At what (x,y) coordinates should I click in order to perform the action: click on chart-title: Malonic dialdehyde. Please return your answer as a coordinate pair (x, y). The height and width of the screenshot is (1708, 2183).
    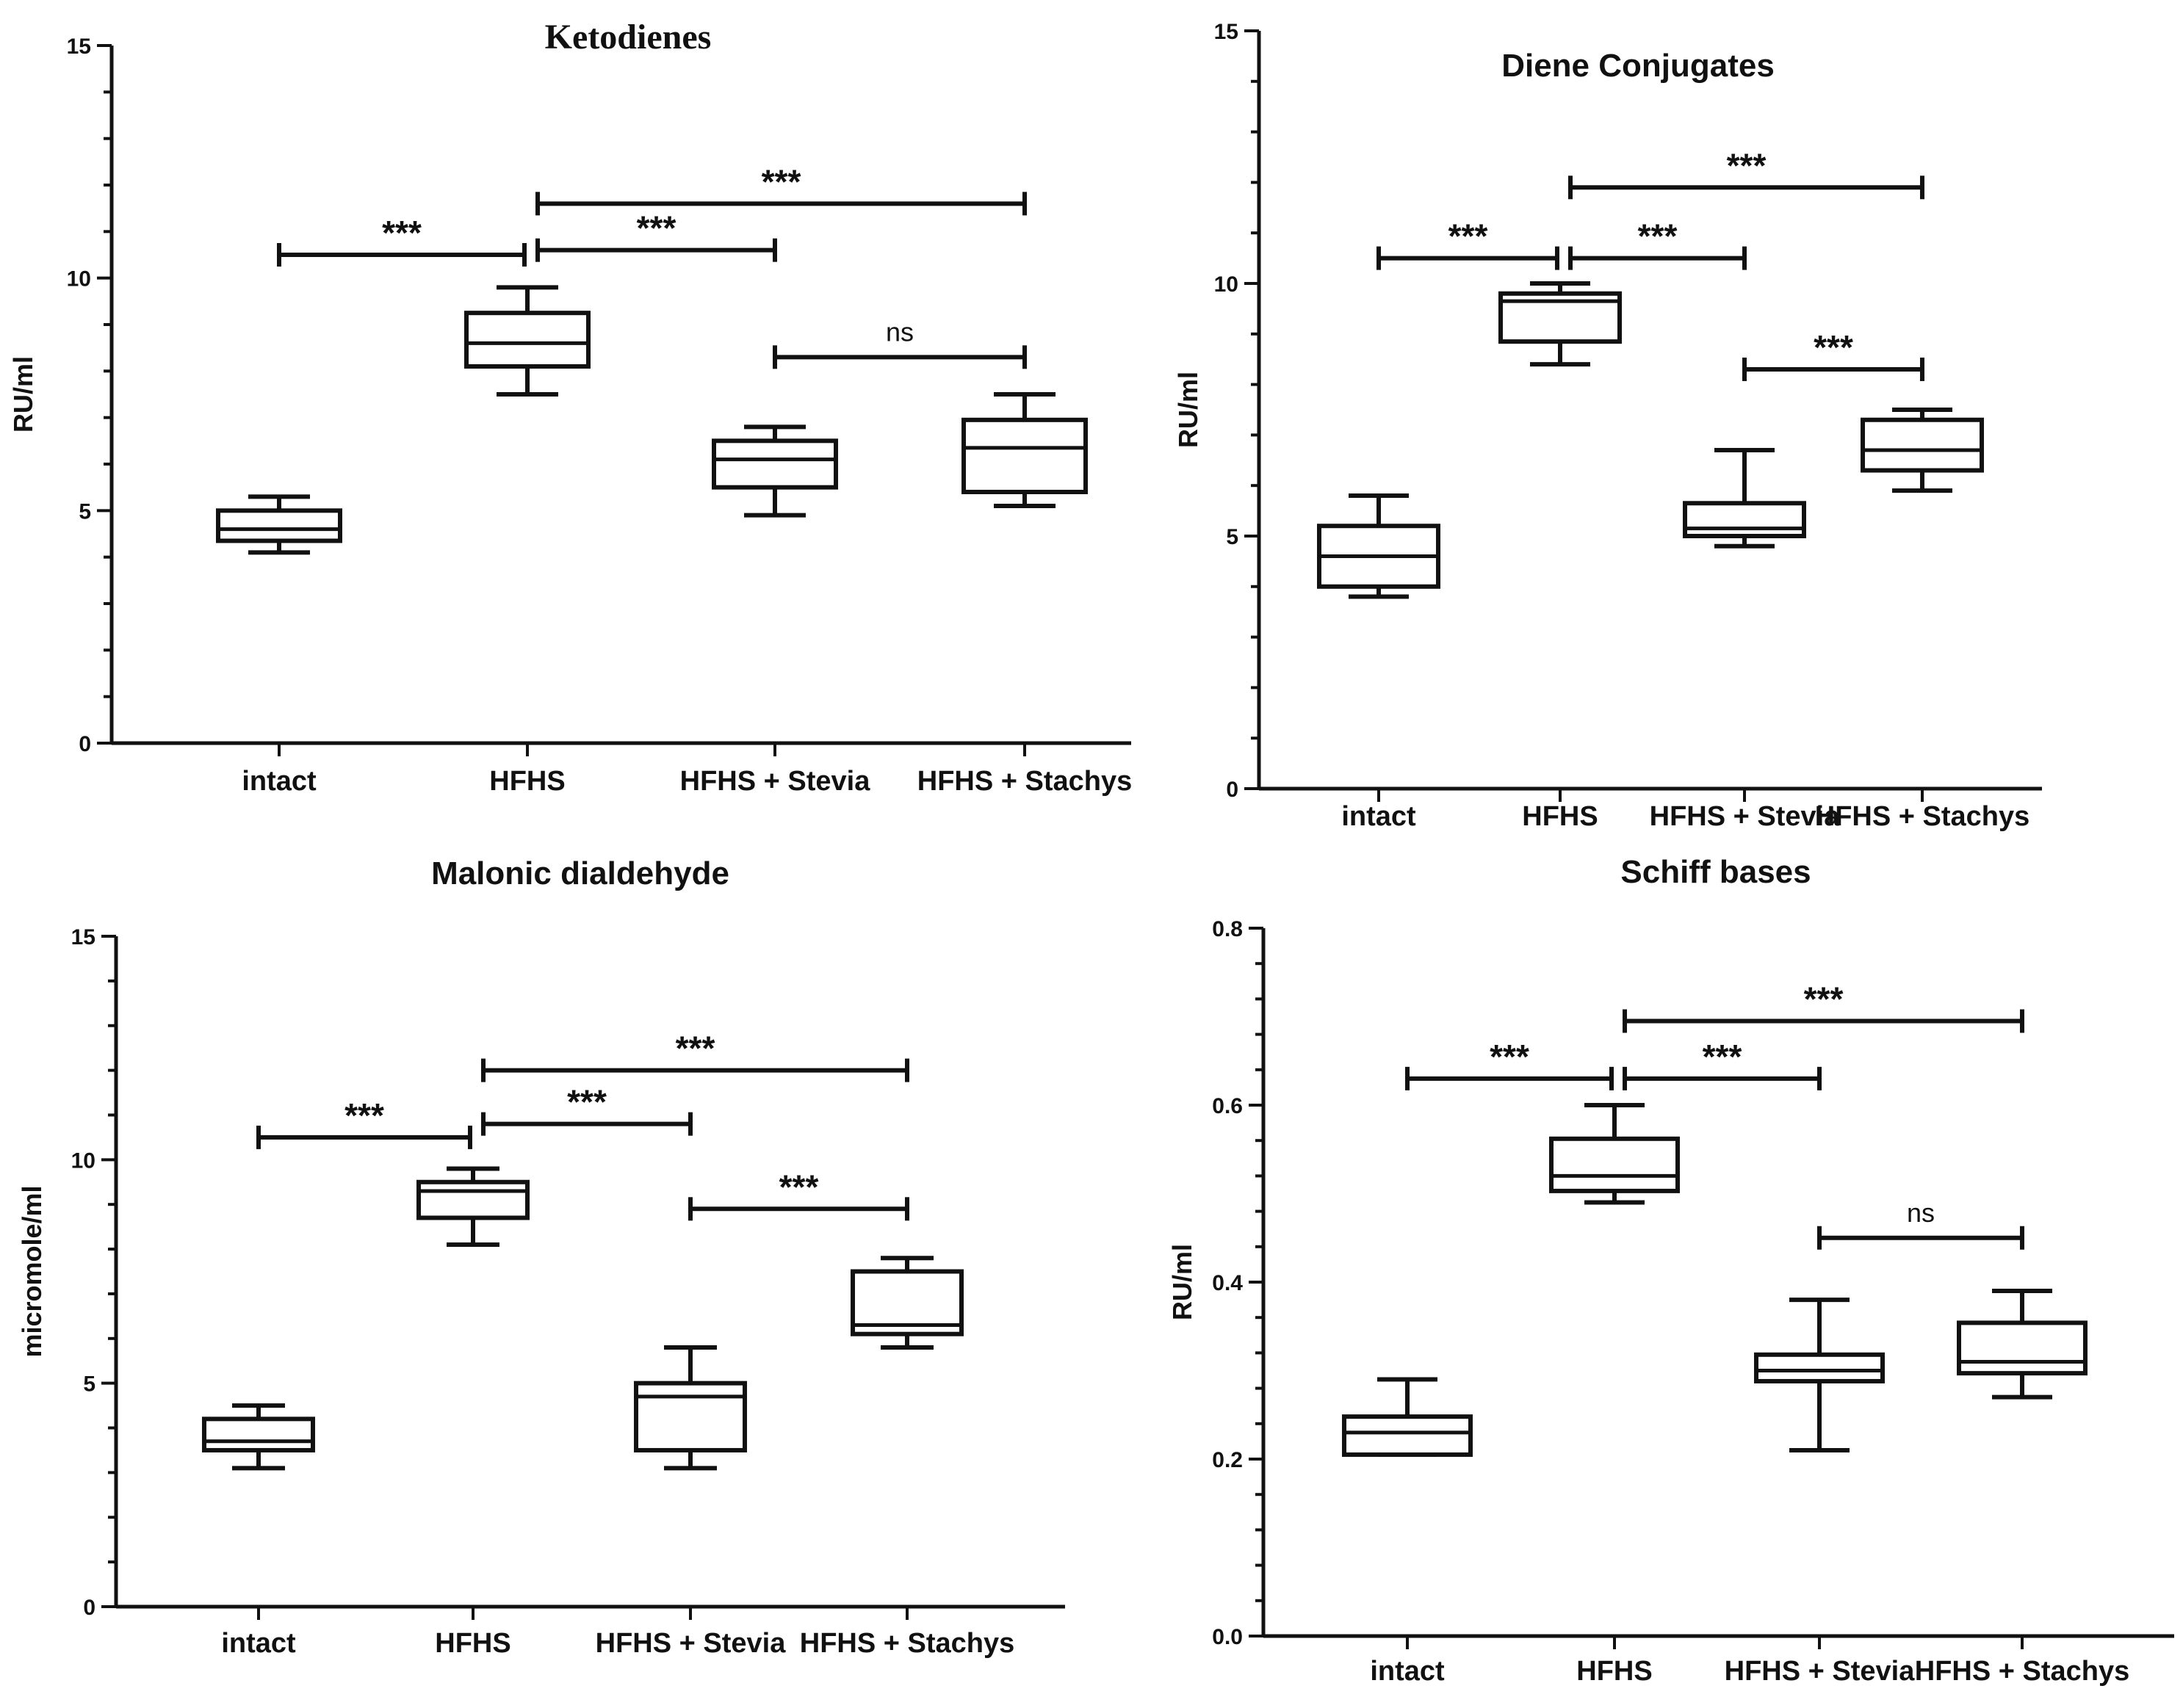
    Looking at the image, I should click on (580, 873).